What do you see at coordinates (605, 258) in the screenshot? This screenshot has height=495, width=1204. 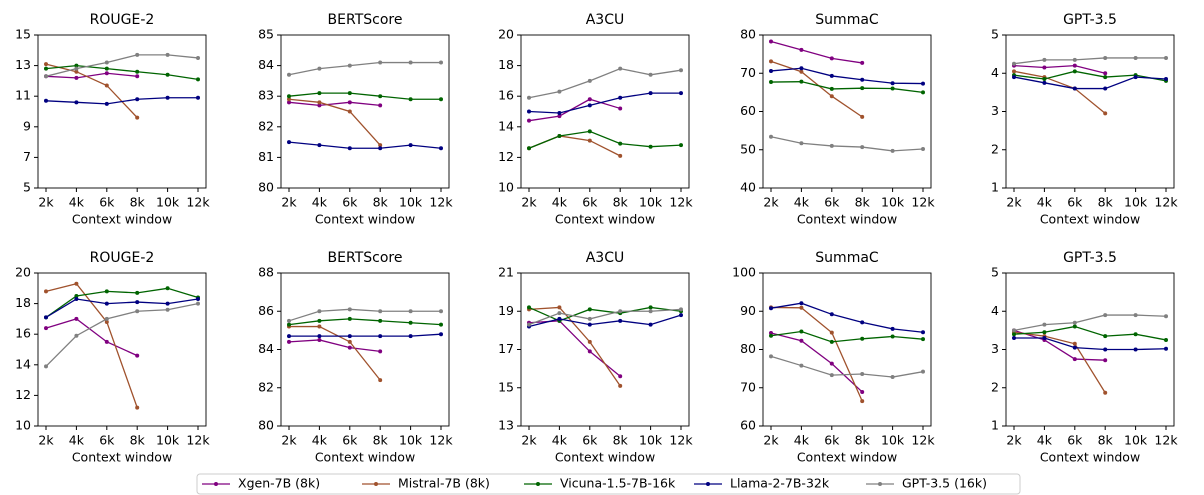 I see `chart-title: A3CU` at bounding box center [605, 258].